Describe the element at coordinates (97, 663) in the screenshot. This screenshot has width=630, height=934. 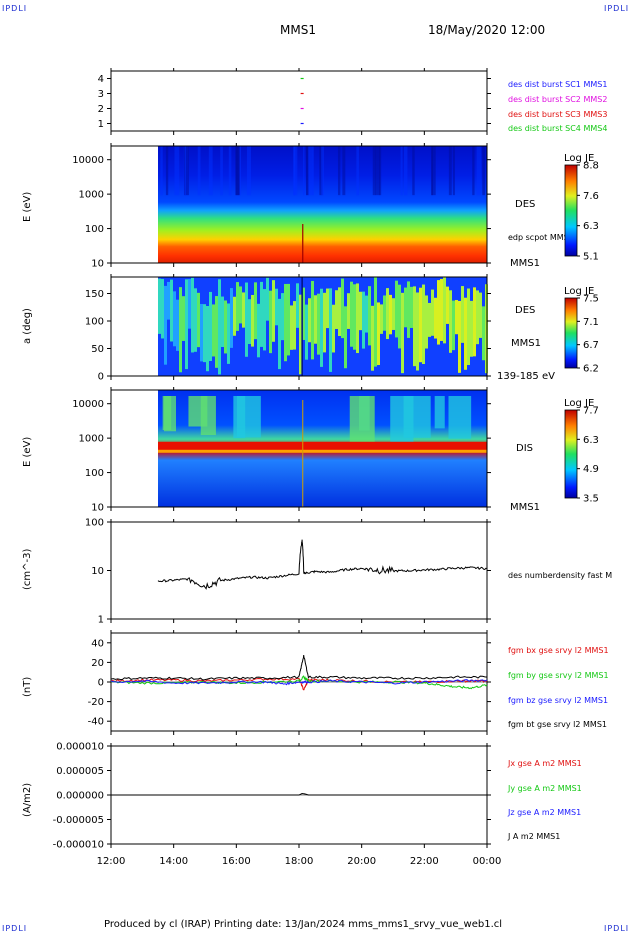
I see `magnetic-field-ytick-label: 20` at that location.